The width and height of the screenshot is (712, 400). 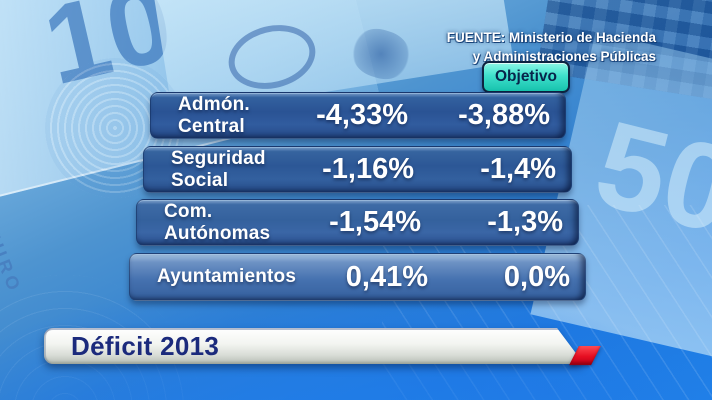 What do you see at coordinates (564, 56) in the screenshot?
I see `source-line-2: y Administraciones Públicas` at bounding box center [564, 56].